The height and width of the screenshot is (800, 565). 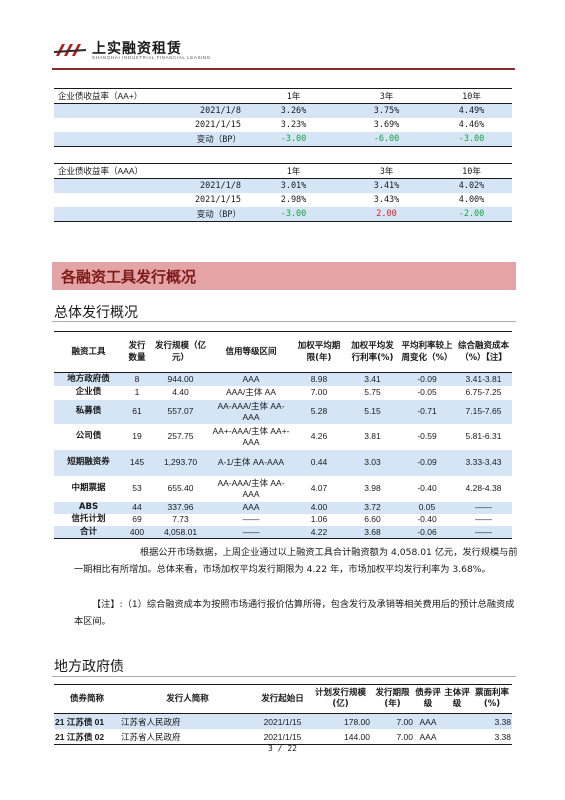 What do you see at coordinates (137, 436) in the screenshot?
I see `issue-count: 19` at bounding box center [137, 436].